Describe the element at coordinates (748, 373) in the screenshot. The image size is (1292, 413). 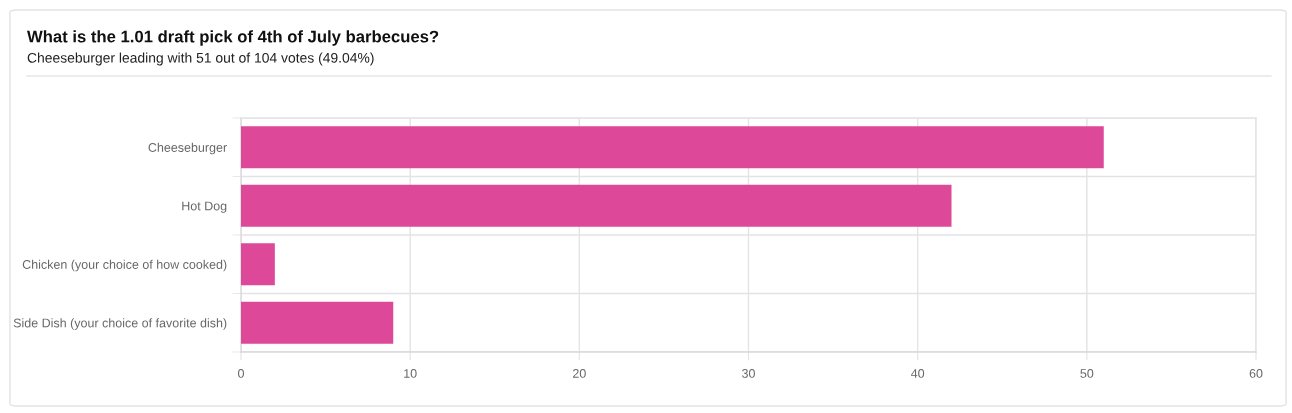
I see `x-tick-label: 30` at that location.